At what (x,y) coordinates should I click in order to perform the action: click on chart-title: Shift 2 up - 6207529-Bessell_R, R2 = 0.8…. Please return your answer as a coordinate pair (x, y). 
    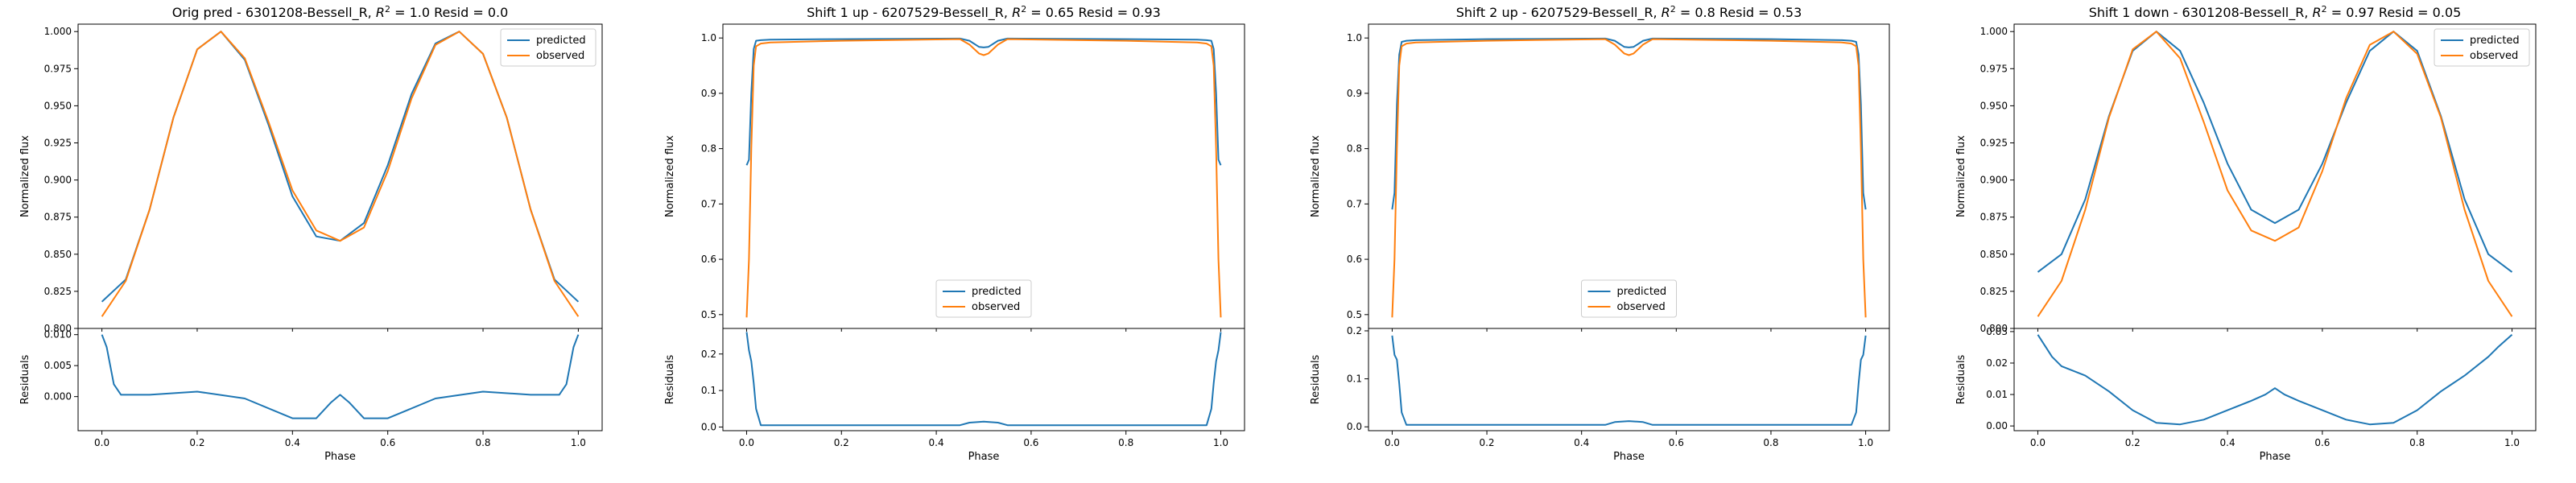
    Looking at the image, I should click on (1629, 12).